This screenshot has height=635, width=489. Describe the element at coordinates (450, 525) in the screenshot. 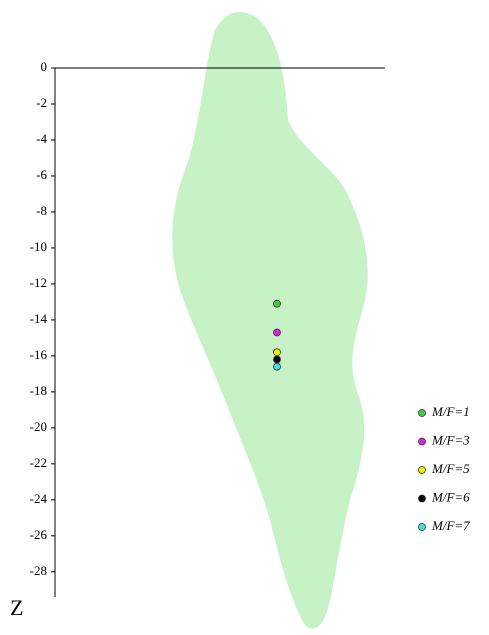

I see `legend-text: M/F=7` at that location.